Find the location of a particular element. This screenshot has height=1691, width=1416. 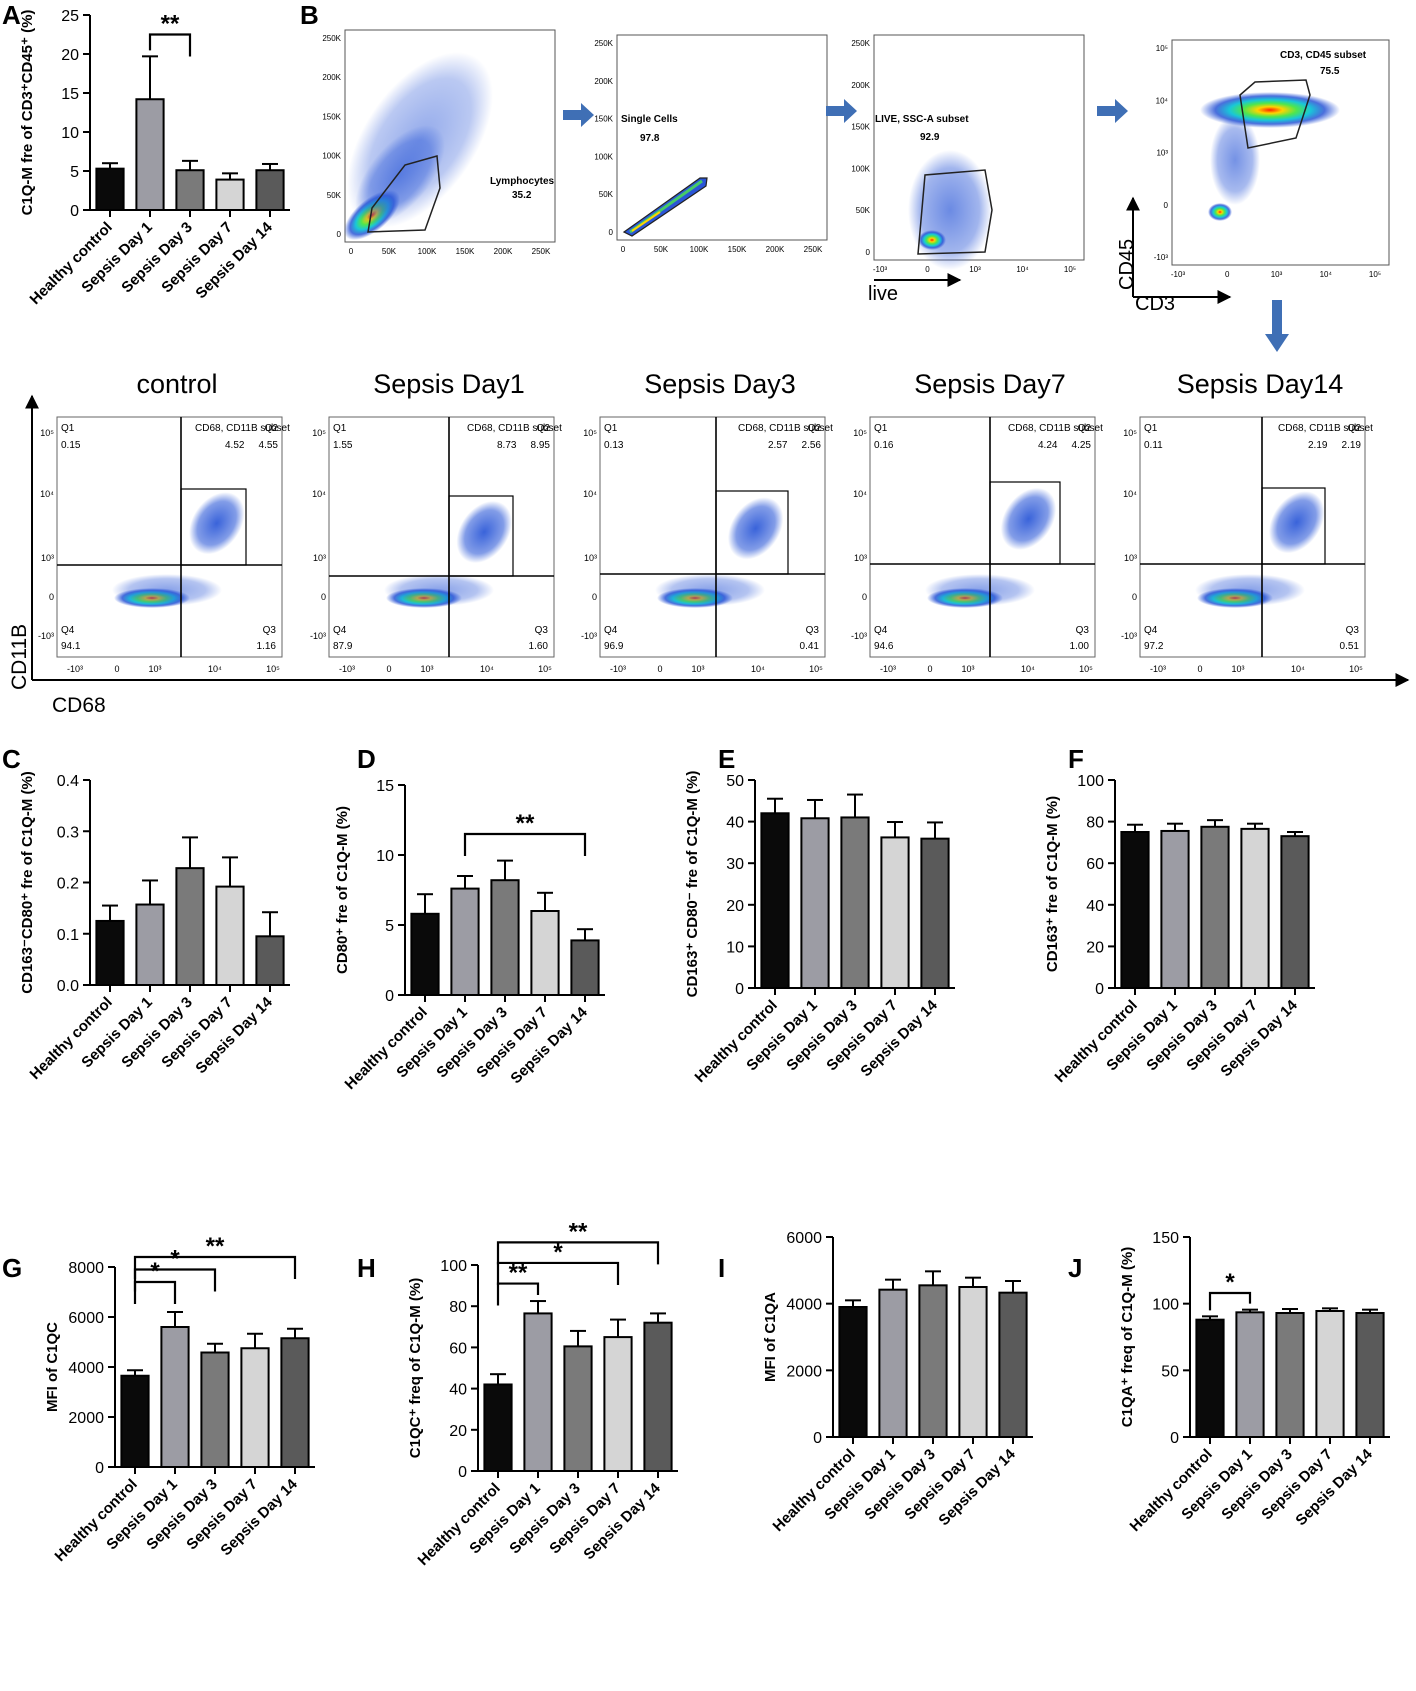

q3-value: 1.00 is located at coordinates (1080, 646).